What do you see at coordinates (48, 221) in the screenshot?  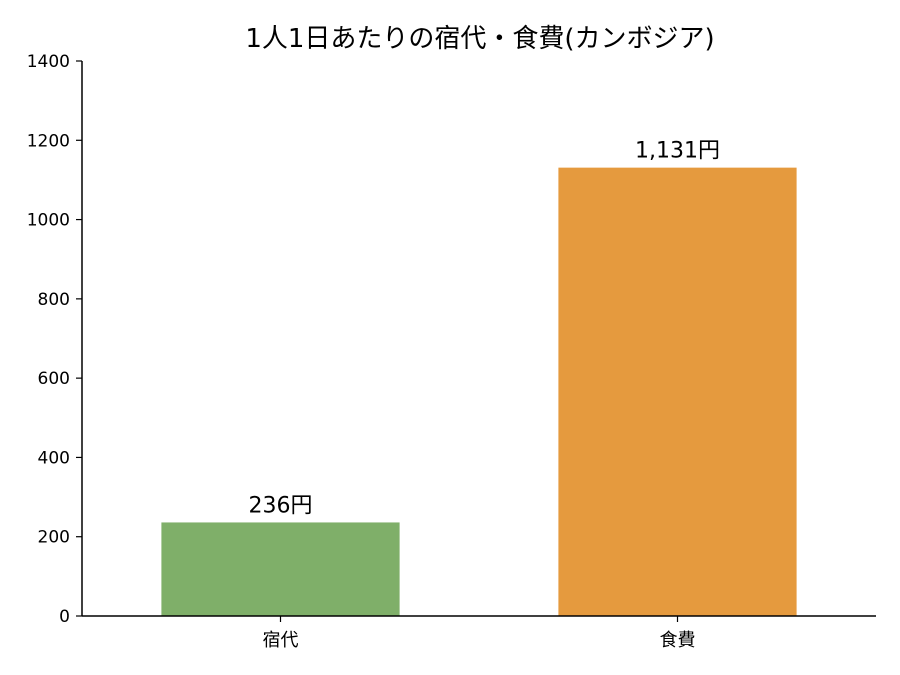 I see `y-tick-label: 1000` at bounding box center [48, 221].